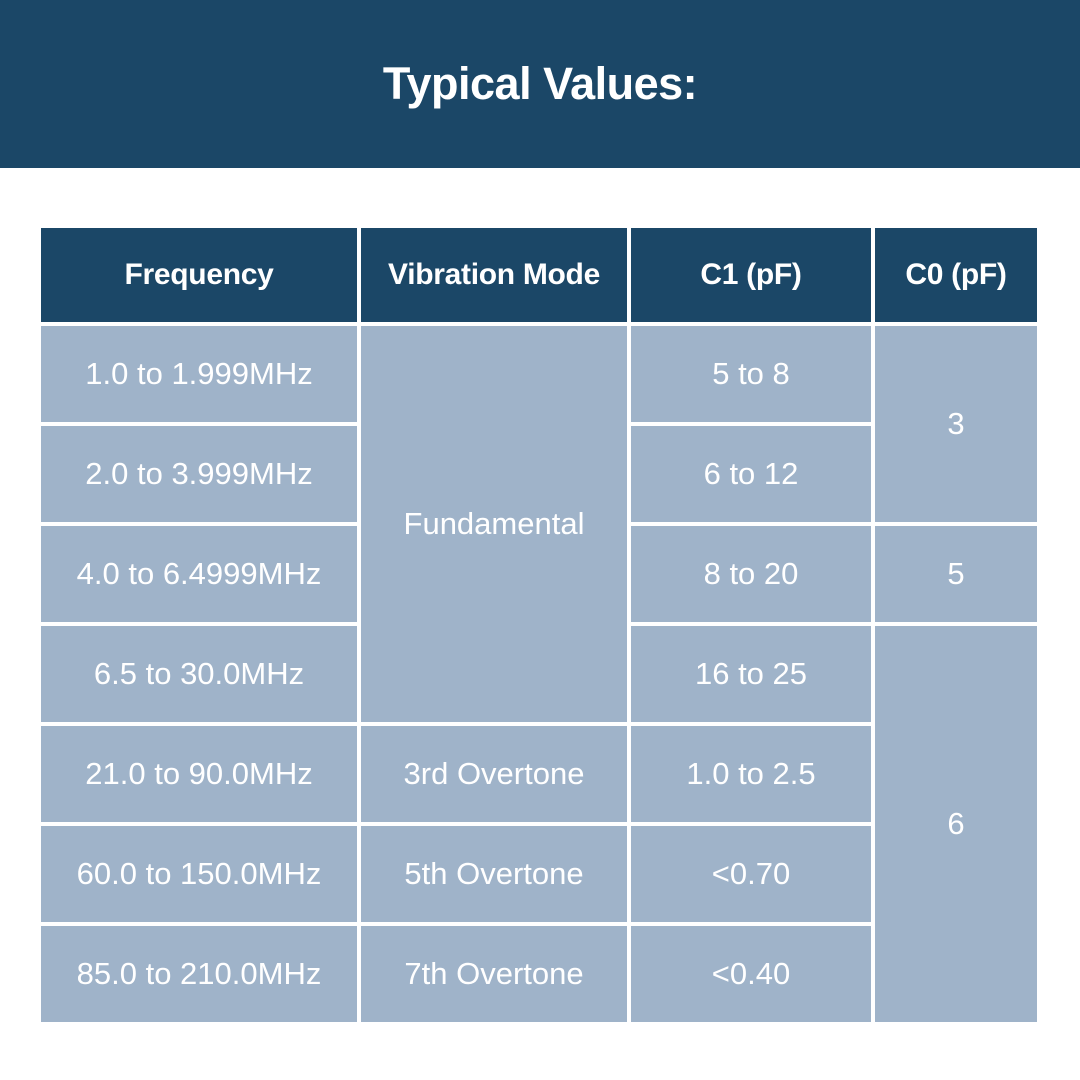  Describe the element at coordinates (751, 874) in the screenshot. I see `c1-cell: <0.70` at that location.